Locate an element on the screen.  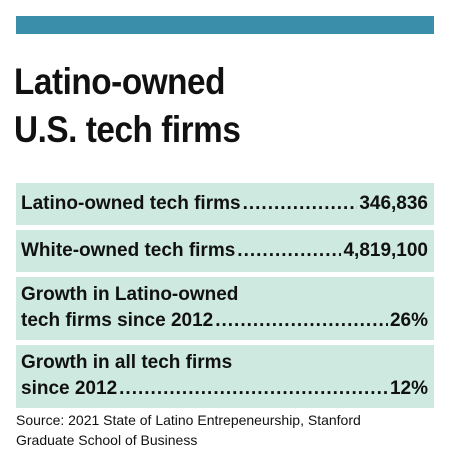
stat-label: Latino-owned tech firms is located at coordinates (131, 203).